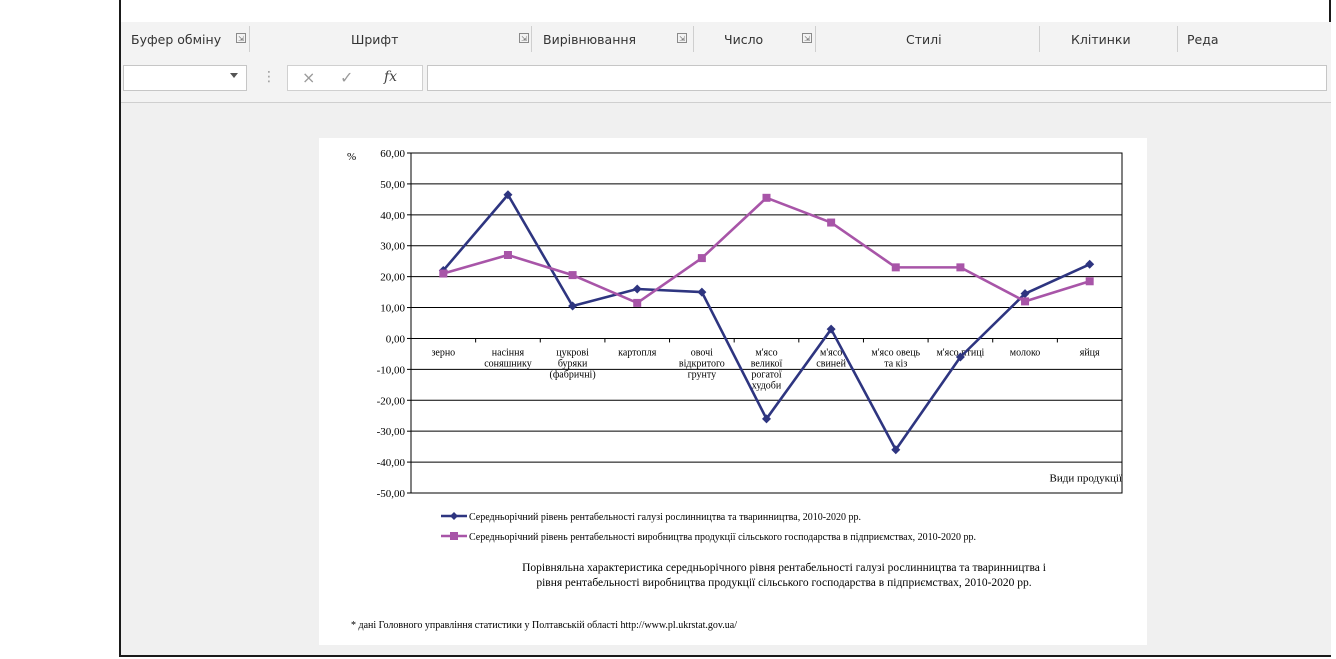  I want to click on ribbon-group-font-label: Шрифт, so click(375, 39).